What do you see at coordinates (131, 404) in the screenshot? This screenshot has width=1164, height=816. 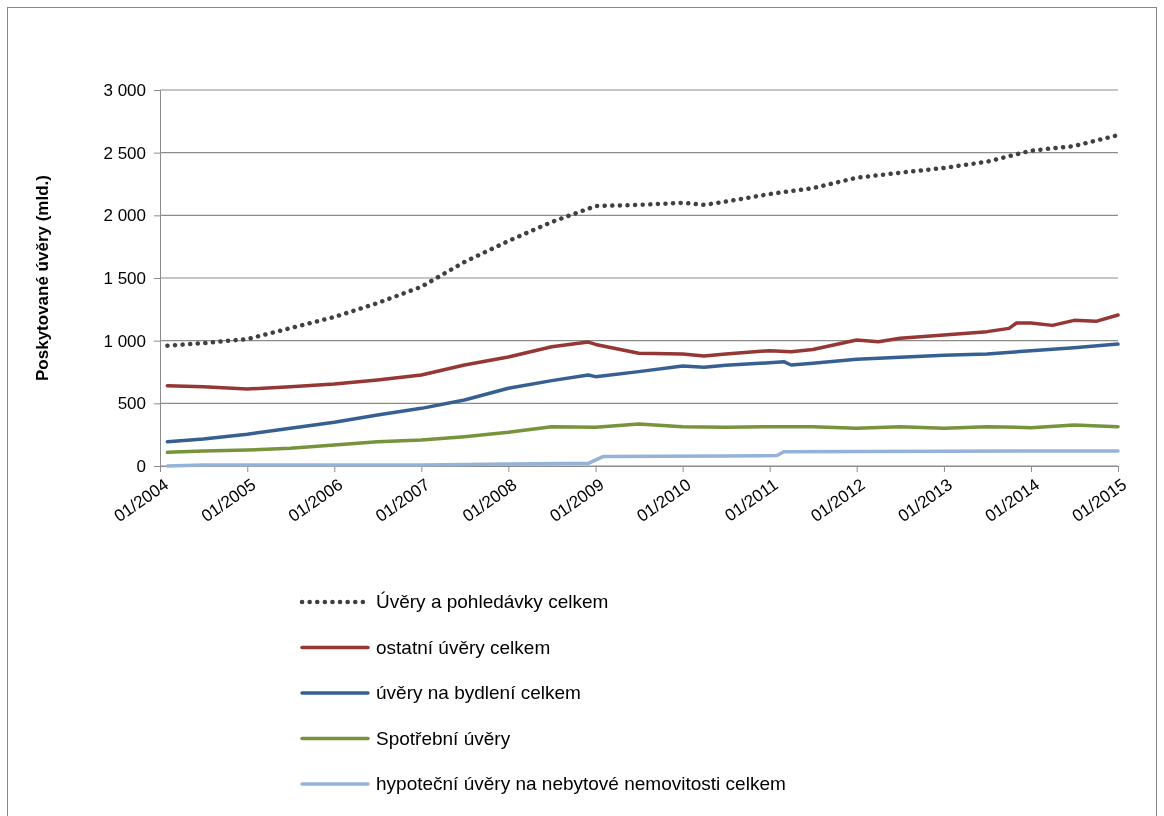 I see `y-tick-label: 500` at bounding box center [131, 404].